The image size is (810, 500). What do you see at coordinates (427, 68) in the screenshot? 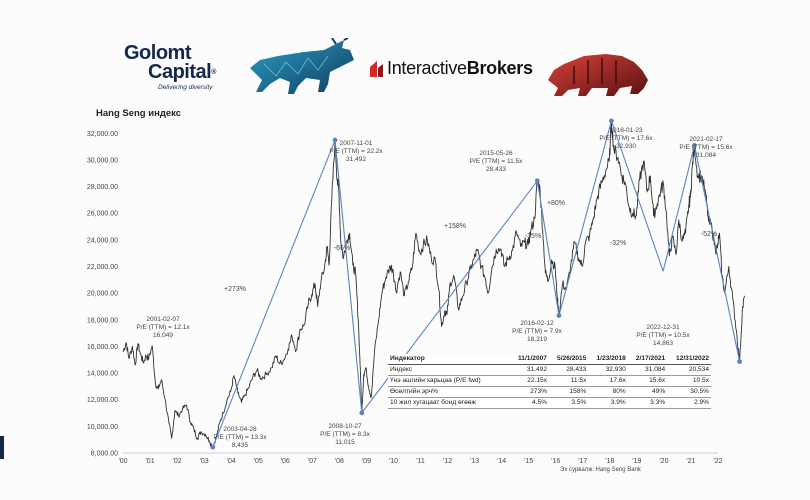
I see `ib-name-prefix: Interactive` at bounding box center [427, 68].